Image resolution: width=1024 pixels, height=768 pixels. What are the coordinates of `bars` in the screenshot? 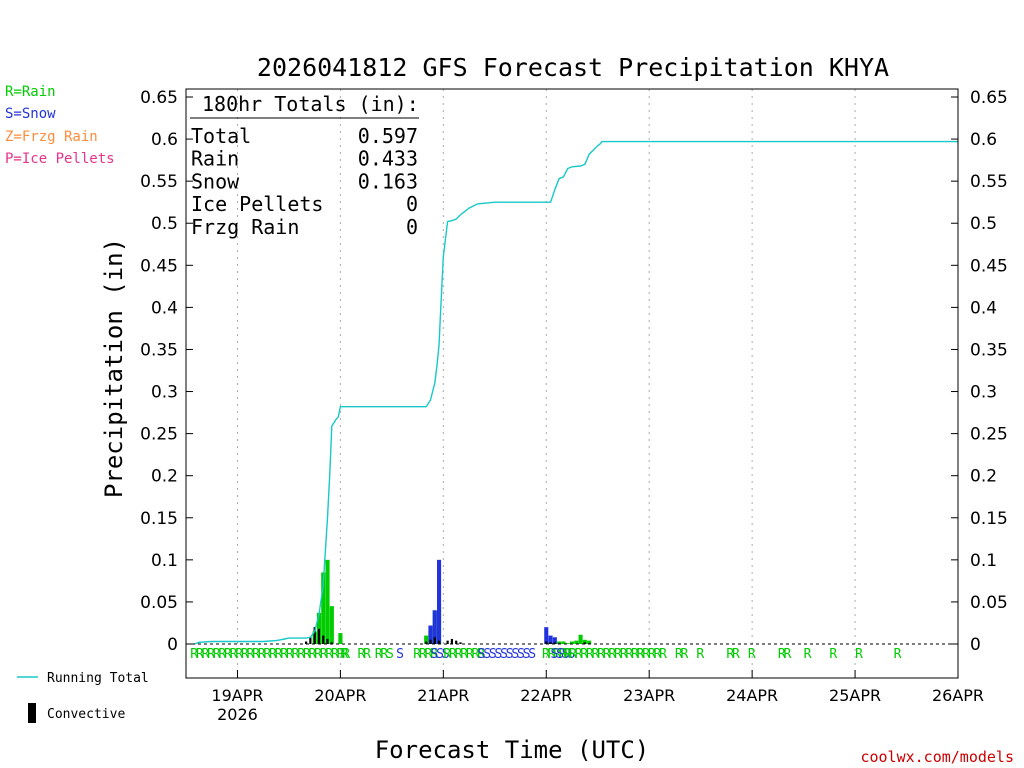 It's located at (448, 601).